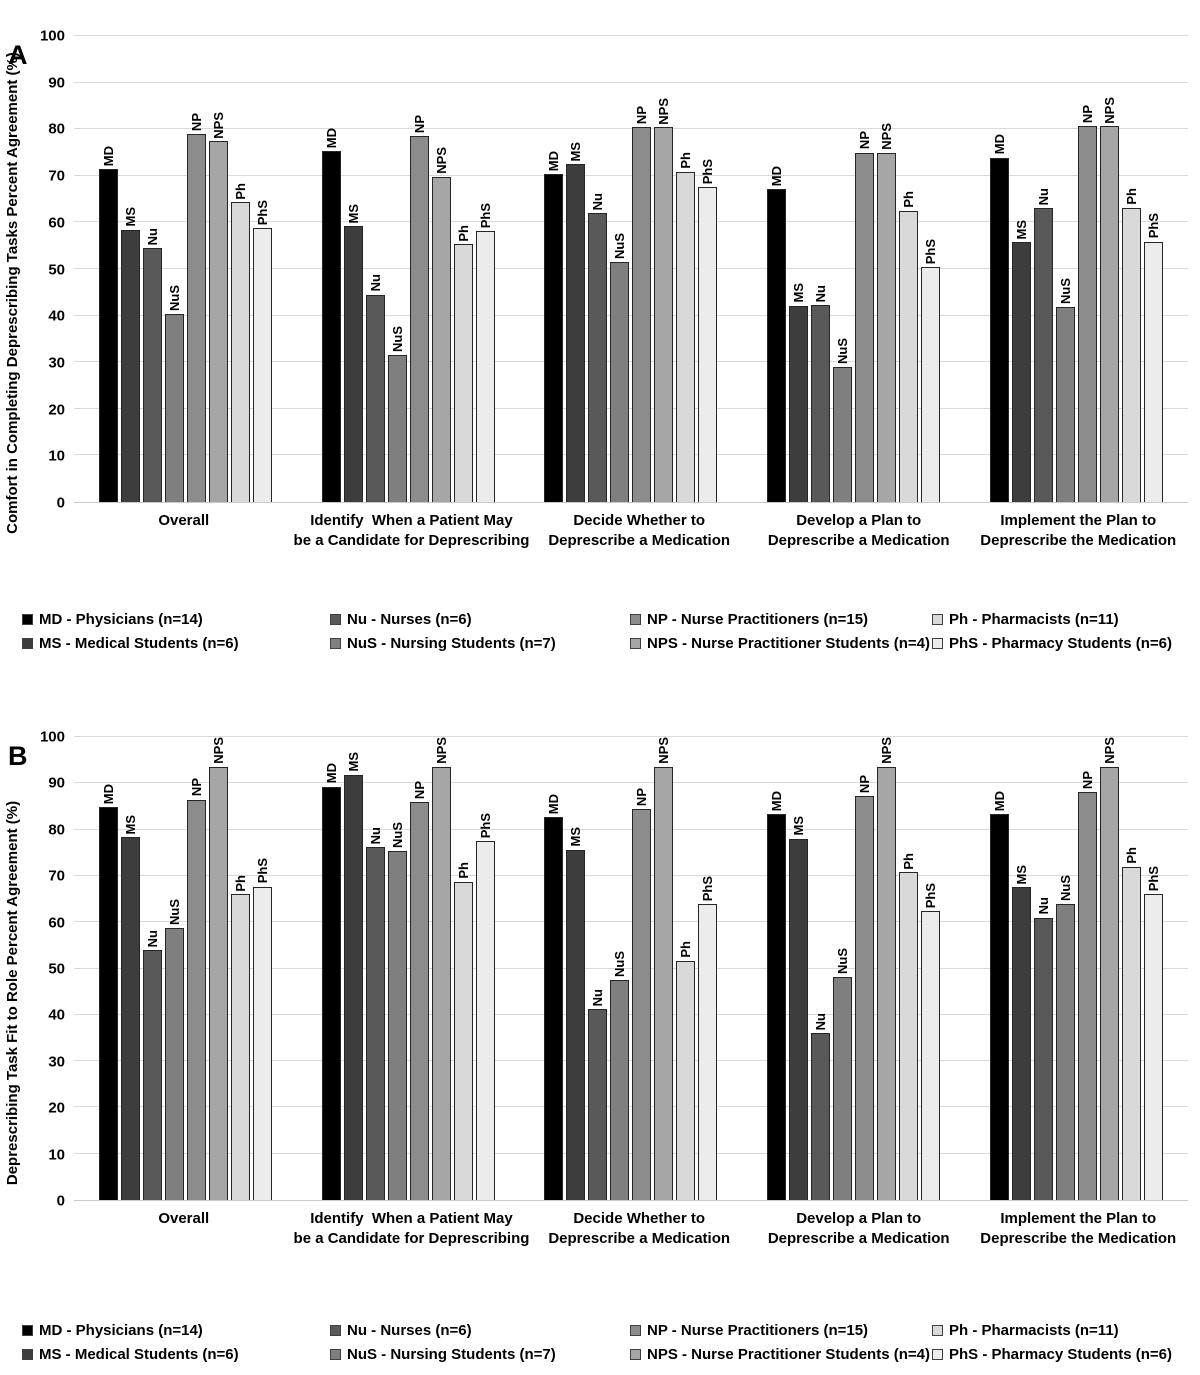 The image size is (1200, 1375). Describe the element at coordinates (53, 270) in the screenshot. I see `panel-a-y-tick-labels: 0 10 20 30 40 50 60 70 80 90 100` at that location.